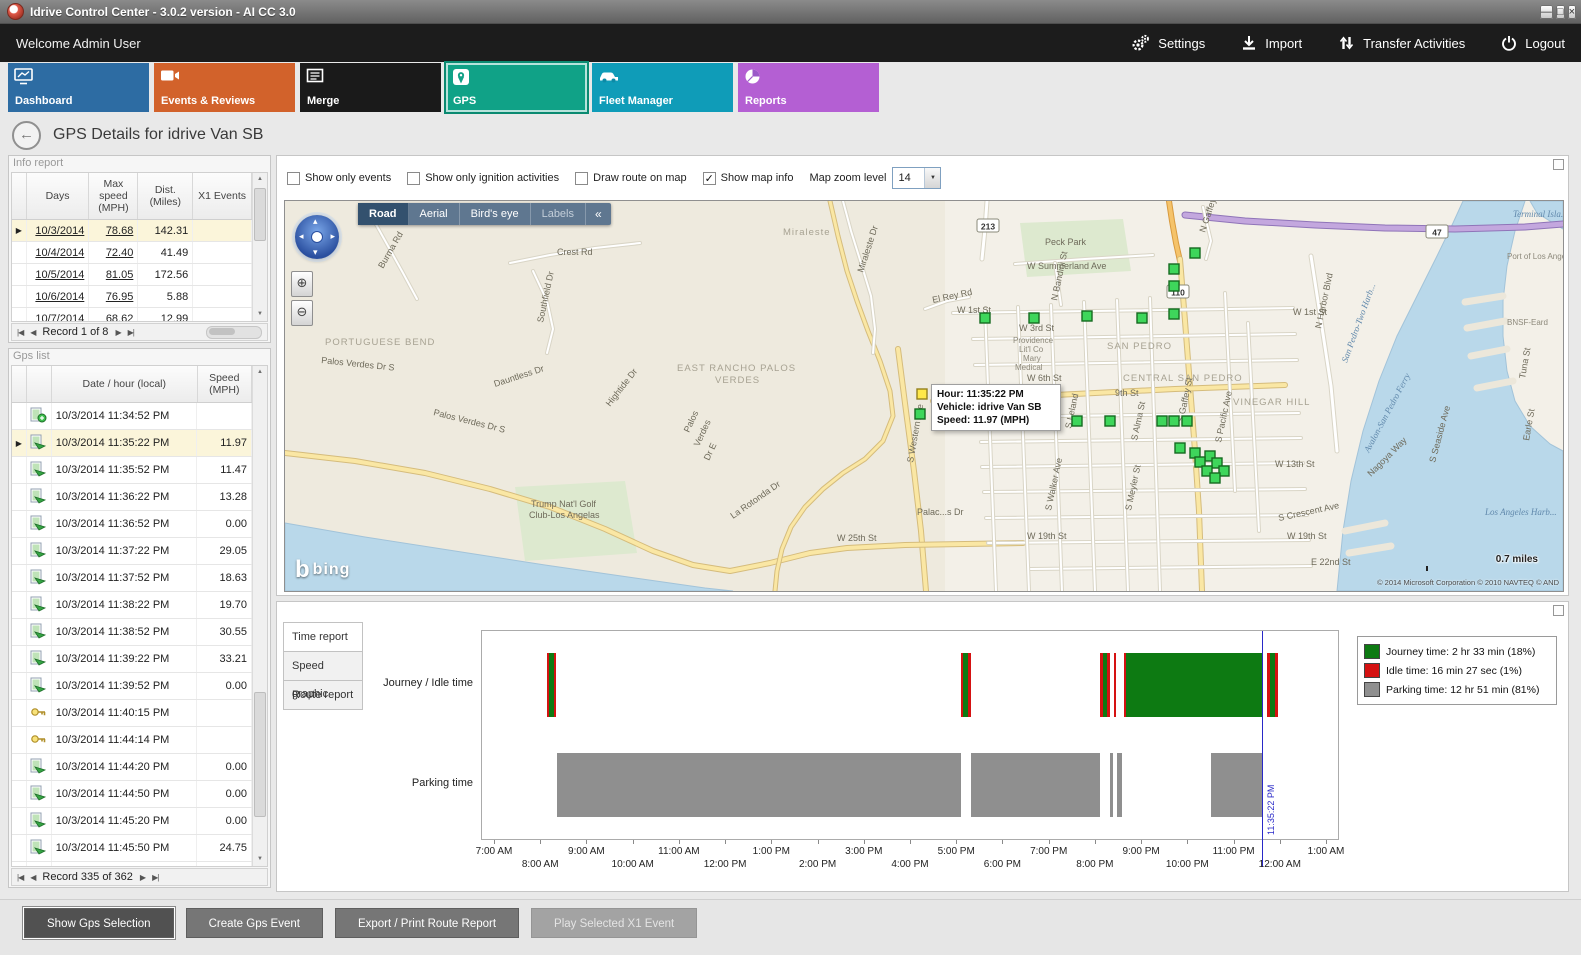  Describe the element at coordinates (119, 274) in the screenshot. I see `max-speed-link: 81.05` at that location.